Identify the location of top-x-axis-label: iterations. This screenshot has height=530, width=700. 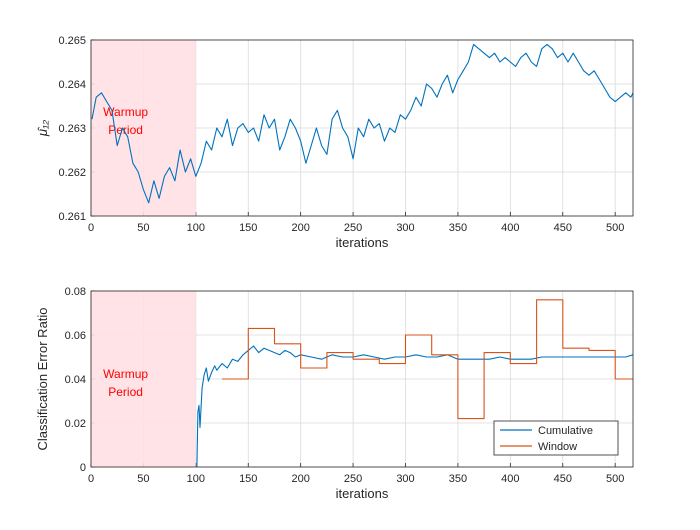
(362, 242).